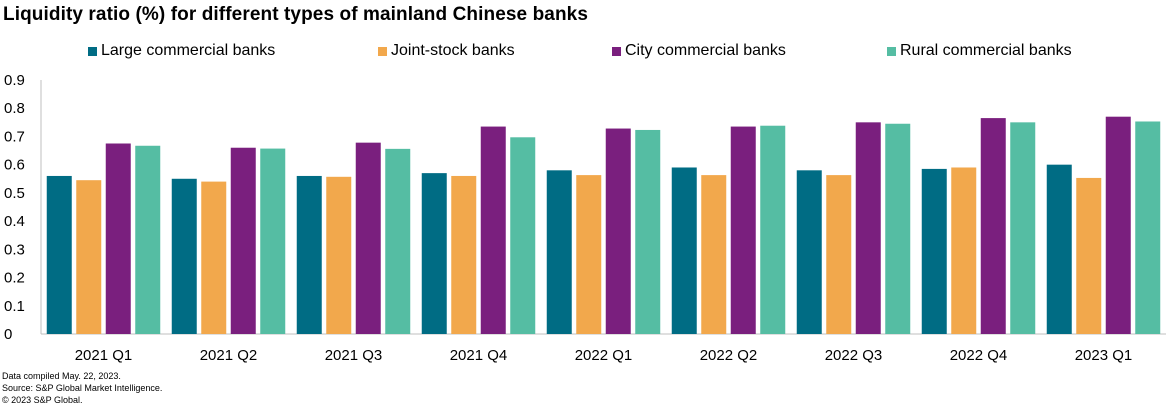 This screenshot has height=409, width=1168. Describe the element at coordinates (1104, 355) in the screenshot. I see `x-tick-label: 2023 Q1` at that location.